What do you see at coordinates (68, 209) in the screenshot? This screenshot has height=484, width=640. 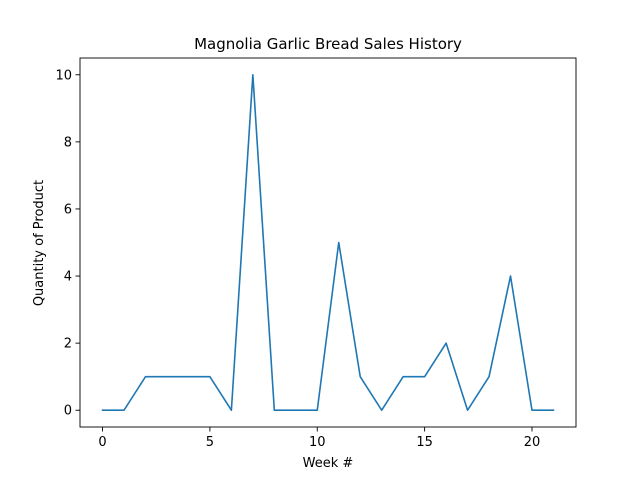 I see `y-tick-label: 6` at bounding box center [68, 209].